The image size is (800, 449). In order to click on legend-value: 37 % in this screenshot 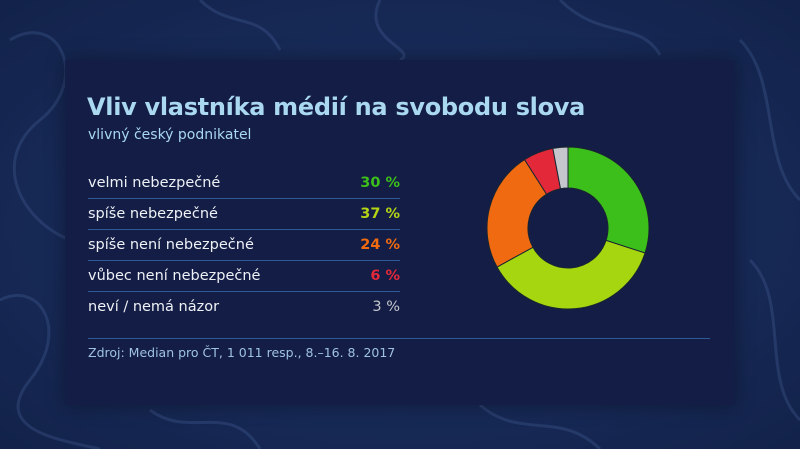, I will do `click(380, 214)`.